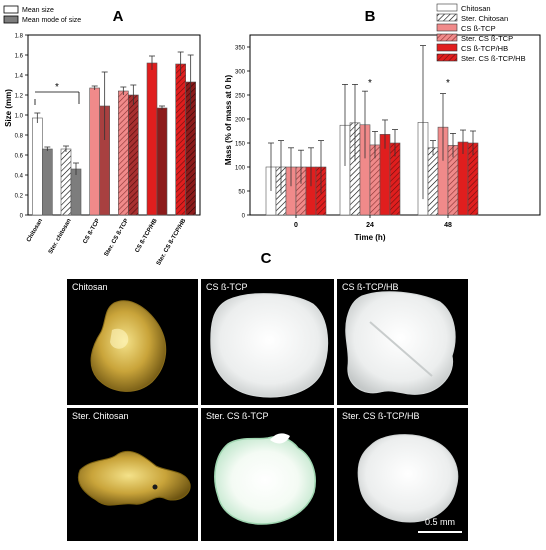 The image size is (546, 550). I want to click on photo-chitosan: Chitosan, so click(132, 342).